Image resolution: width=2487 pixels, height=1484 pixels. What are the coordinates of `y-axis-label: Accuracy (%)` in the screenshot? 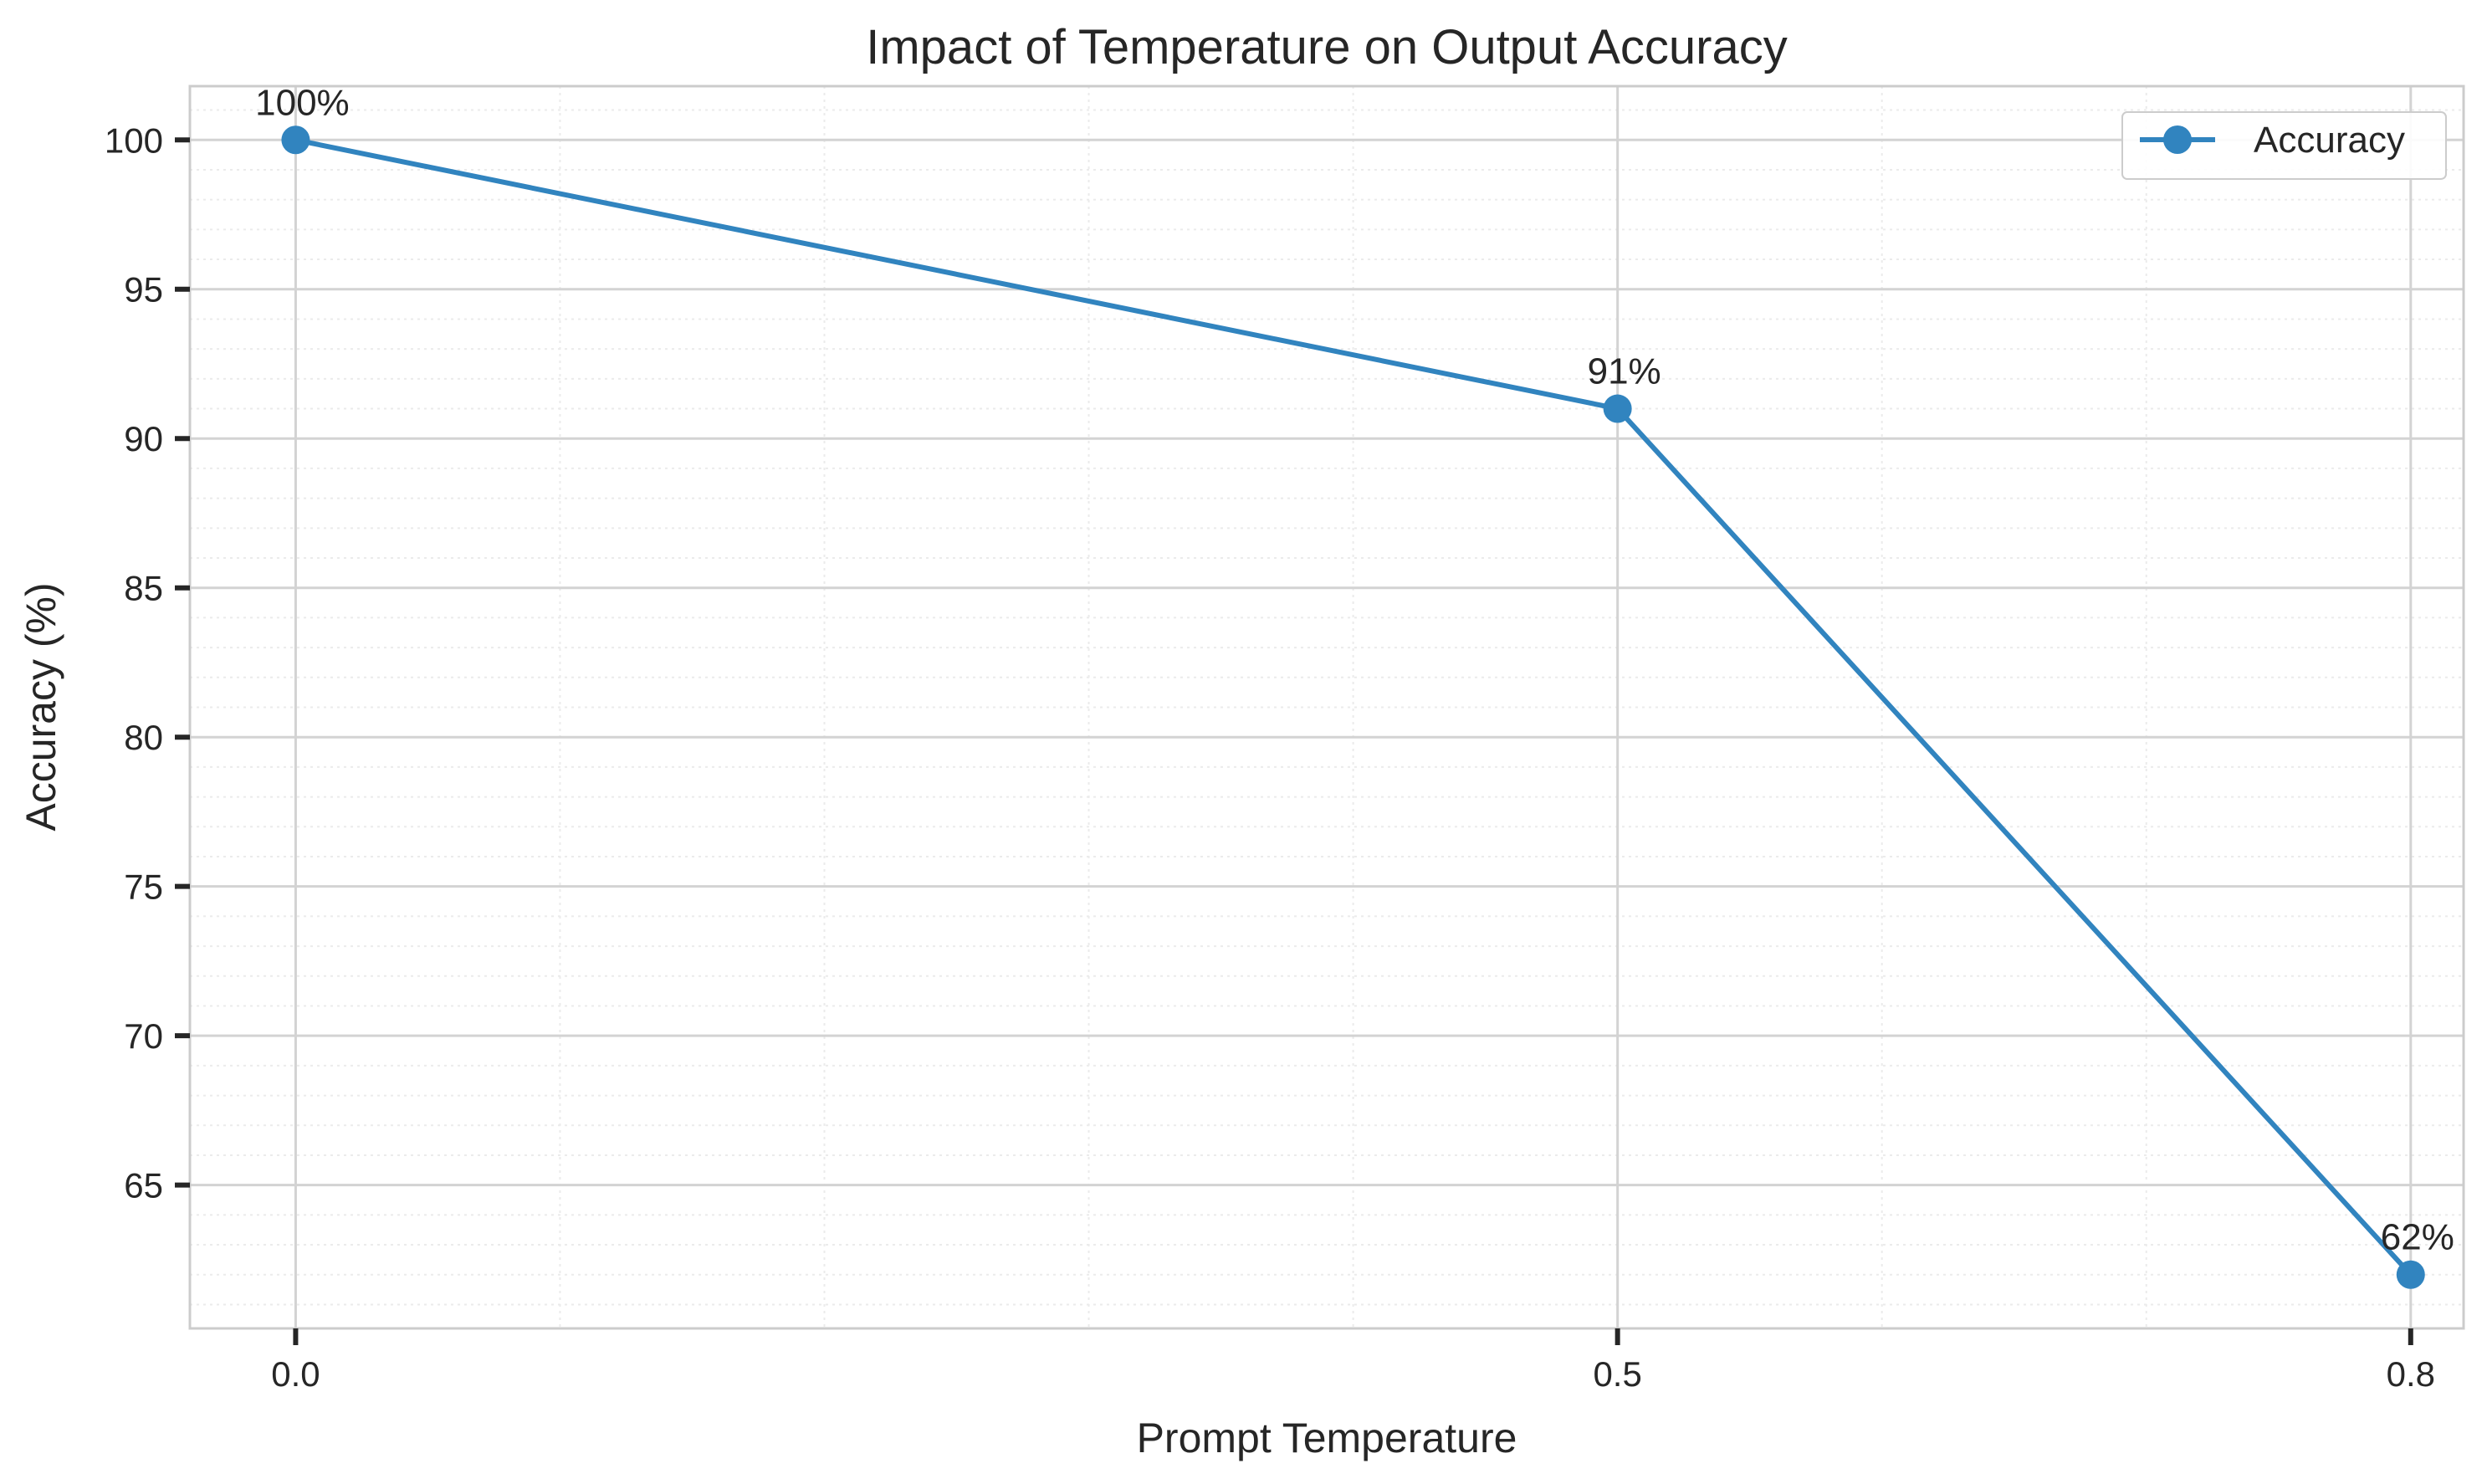 It's located at (41, 706).